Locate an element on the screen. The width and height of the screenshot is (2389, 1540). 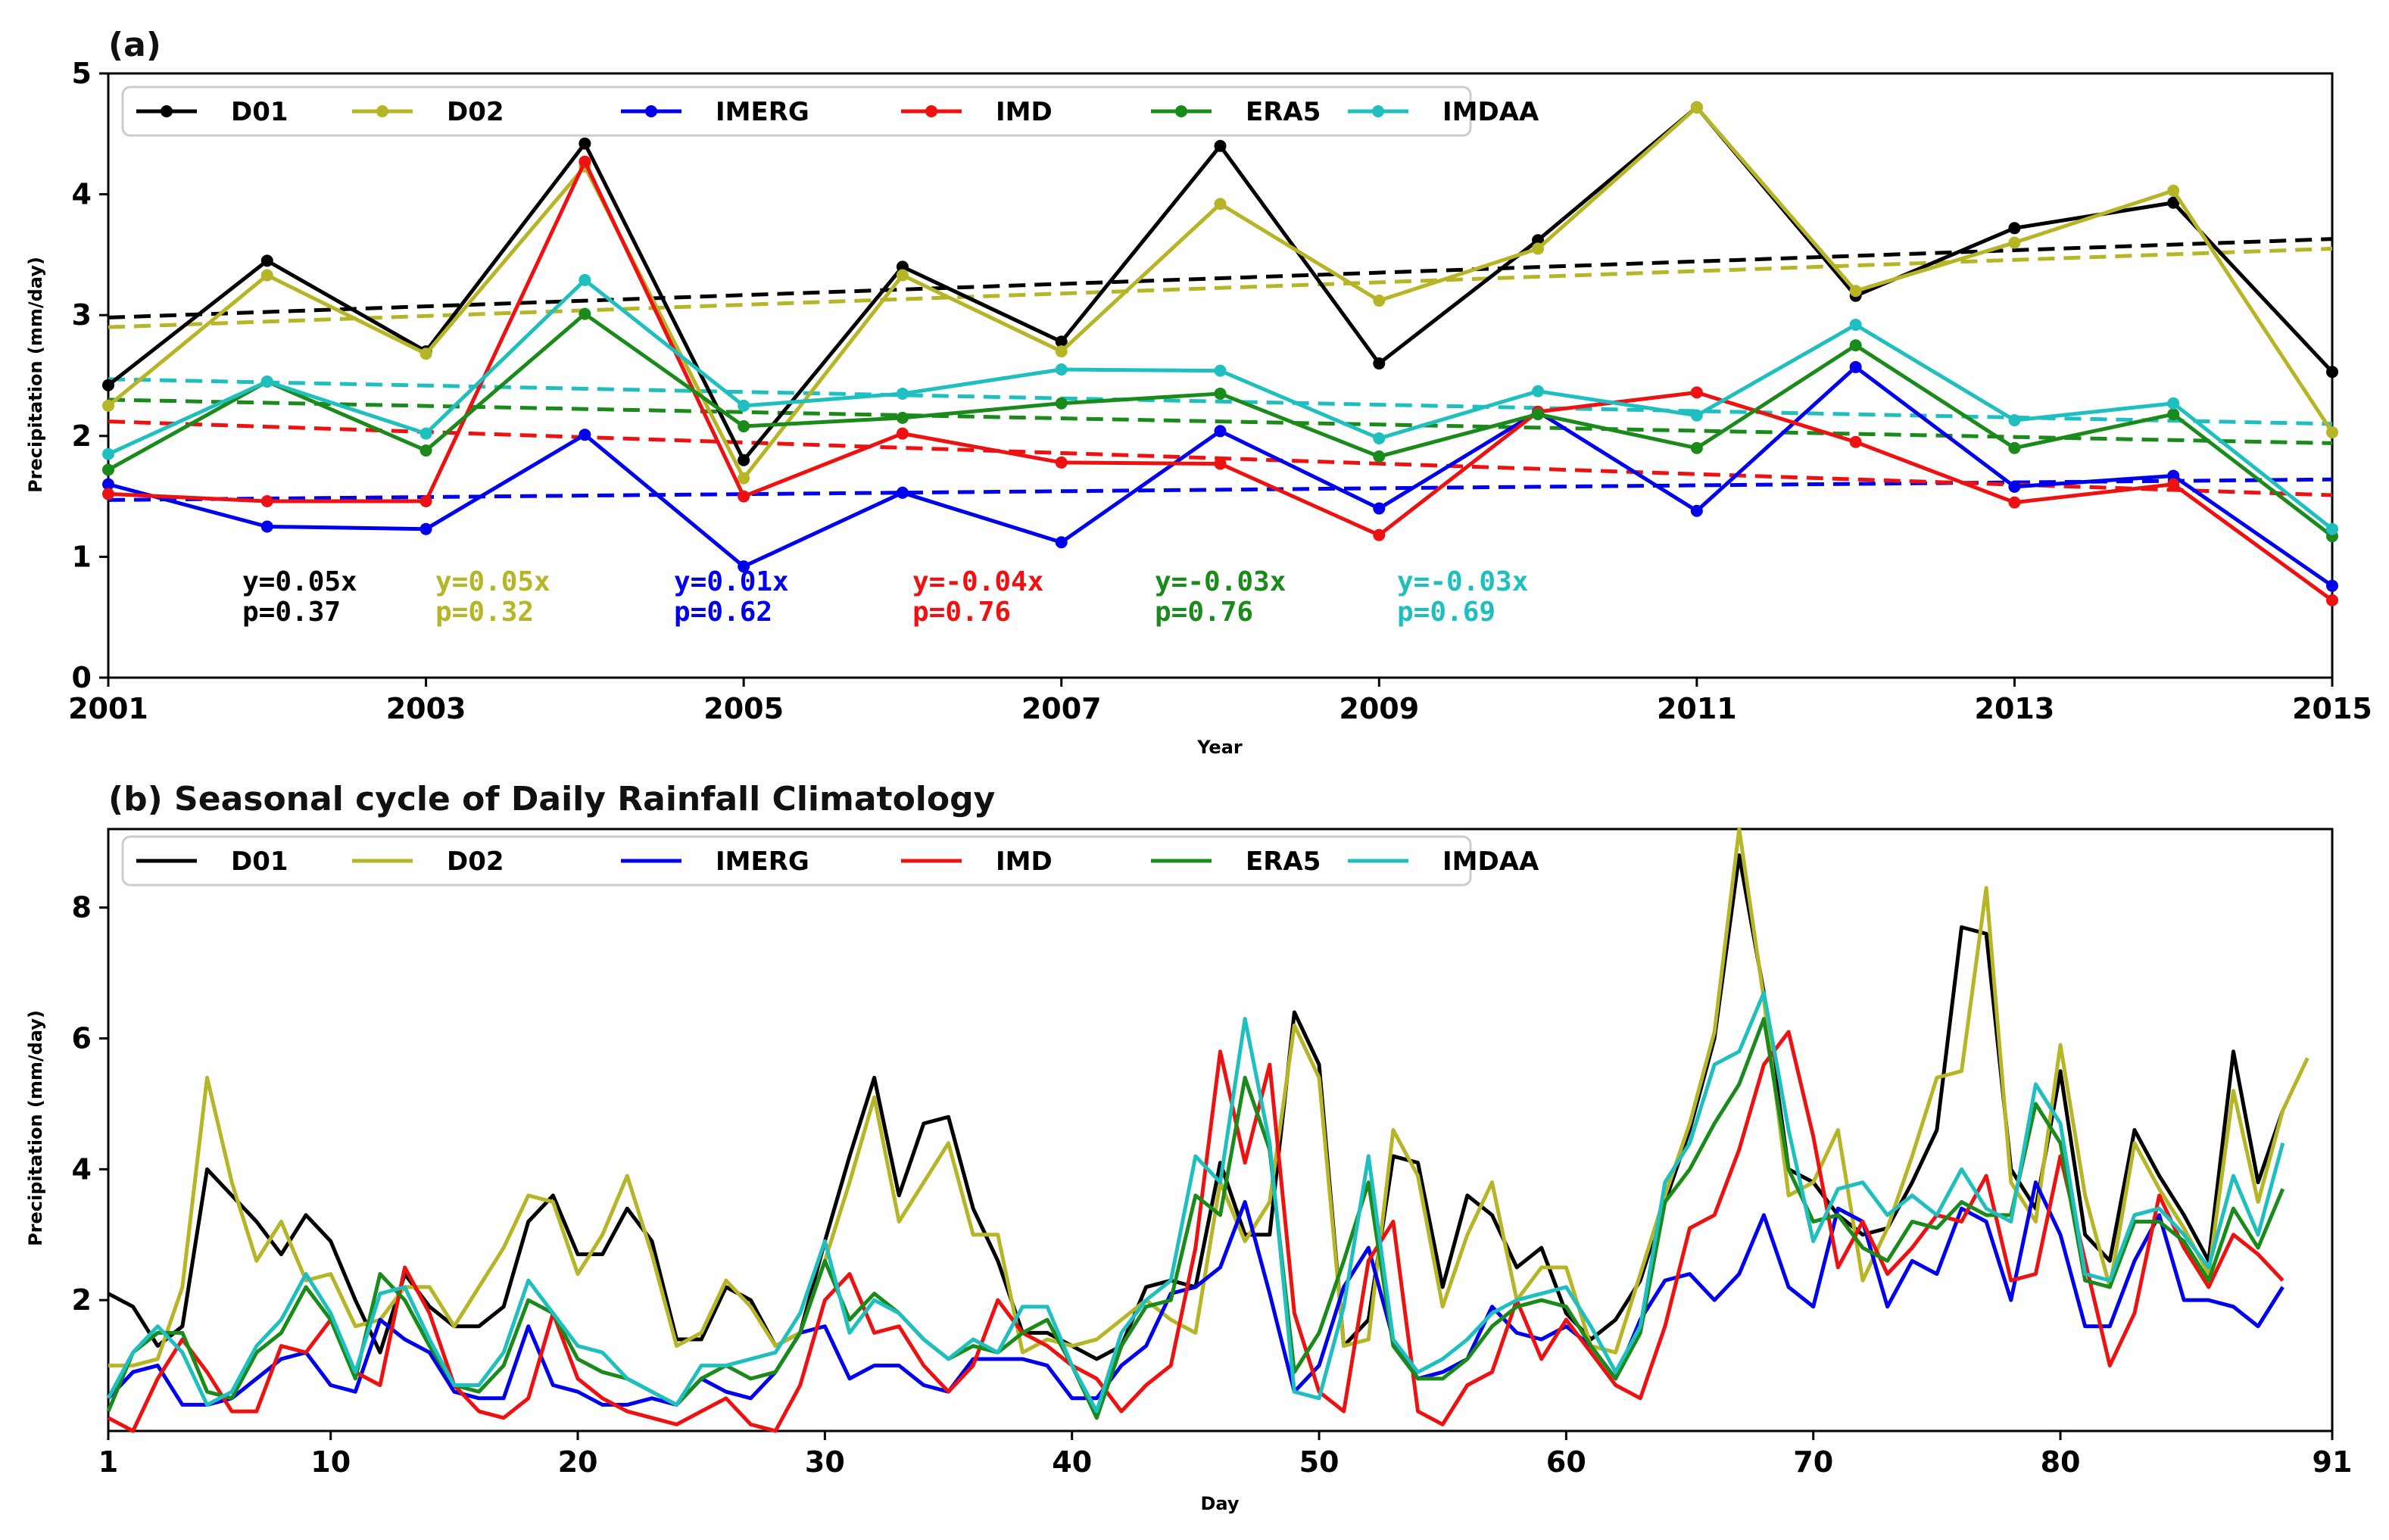
x-tick-label: 20 is located at coordinates (578, 1462).